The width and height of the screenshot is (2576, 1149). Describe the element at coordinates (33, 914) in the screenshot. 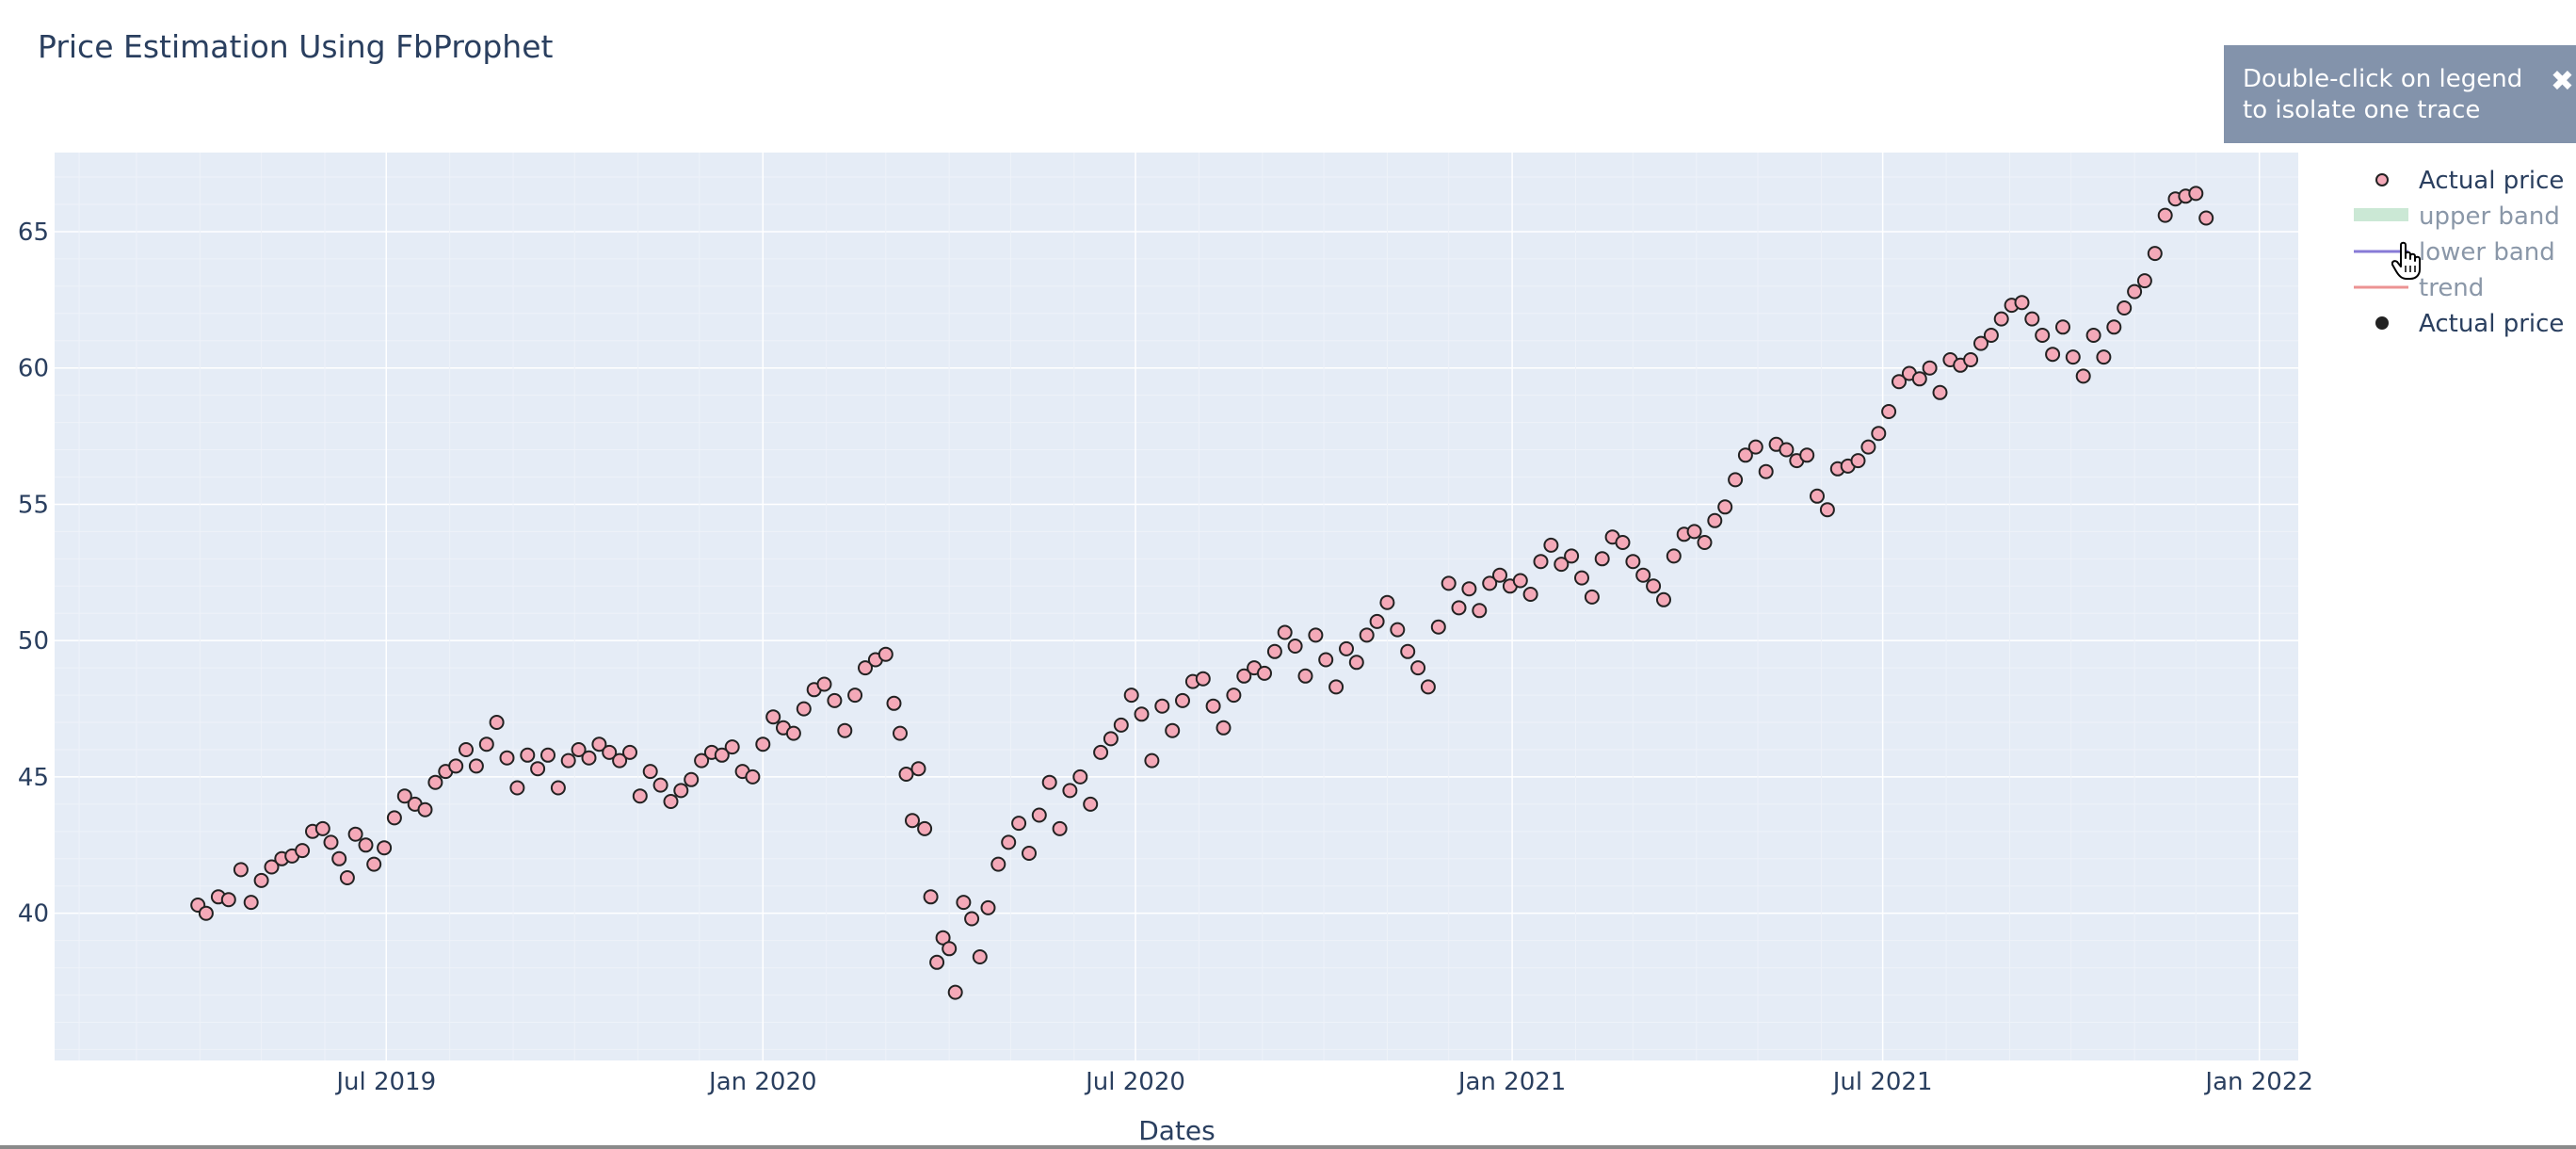

I see `y-tick-label: 40` at that location.